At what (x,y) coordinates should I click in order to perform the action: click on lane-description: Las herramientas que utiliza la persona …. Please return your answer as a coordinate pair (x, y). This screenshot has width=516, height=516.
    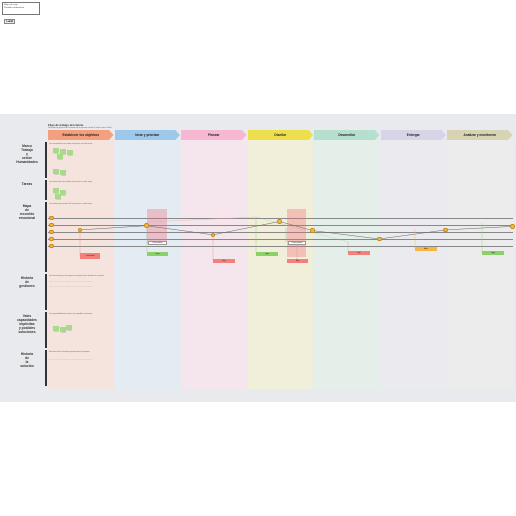
    Looking at the image, I should click on (71, 144).